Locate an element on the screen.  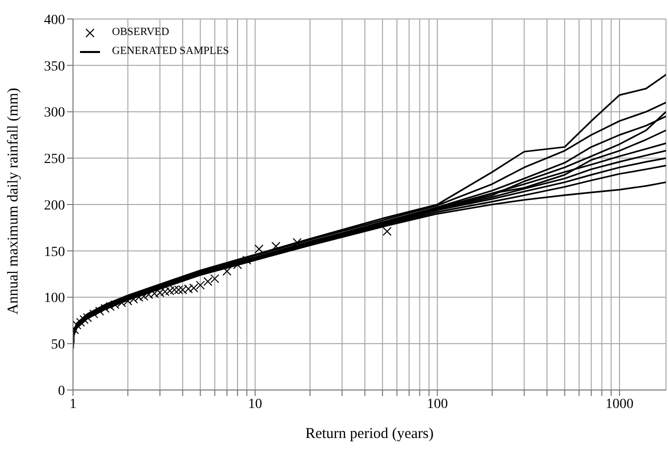
y-tick-label: 300 is located at coordinates (54, 113).